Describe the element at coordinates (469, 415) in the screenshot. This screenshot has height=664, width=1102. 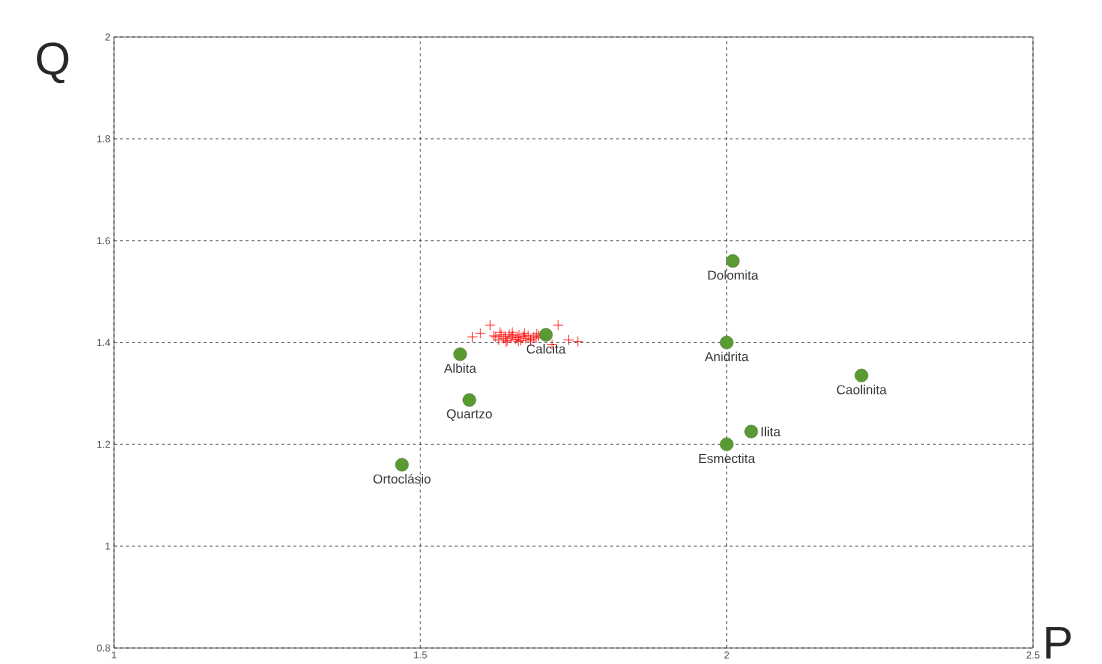
I see `annotation: Quartzo` at that location.